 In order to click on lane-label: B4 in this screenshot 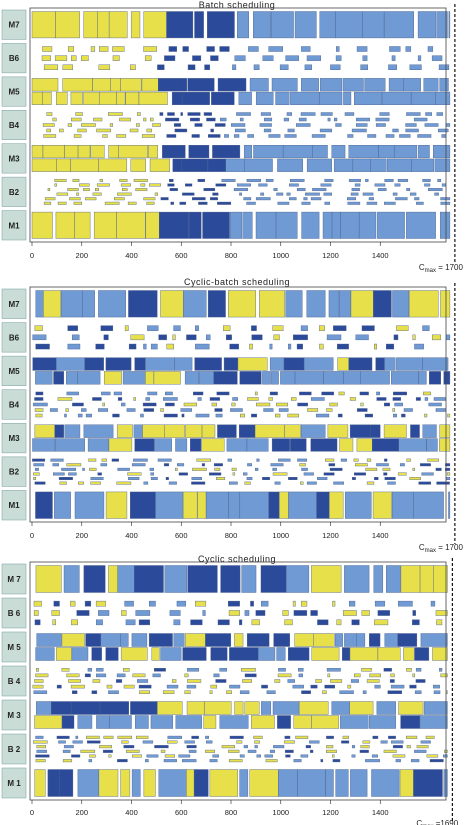, I will do `click(14, 405)`.